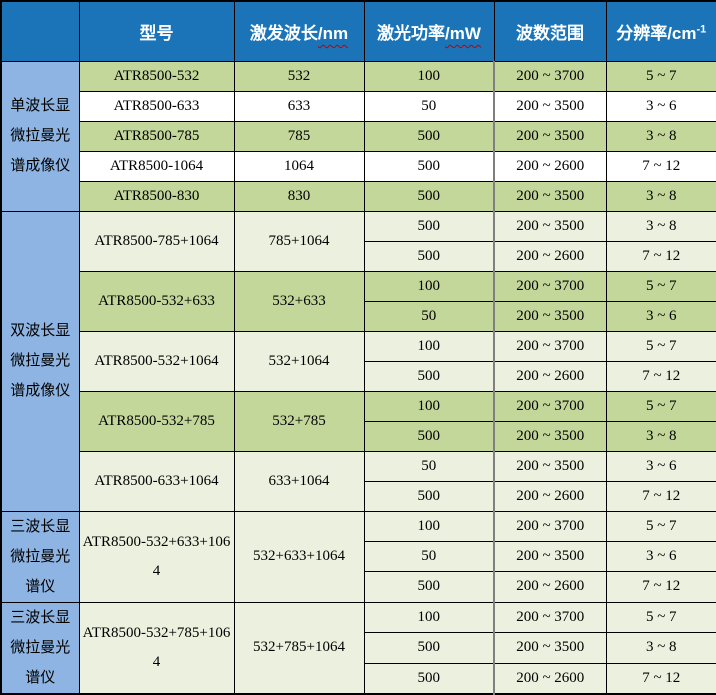 This screenshot has width=716, height=695. I want to click on col-header-unit: /mW, so click(463, 33).